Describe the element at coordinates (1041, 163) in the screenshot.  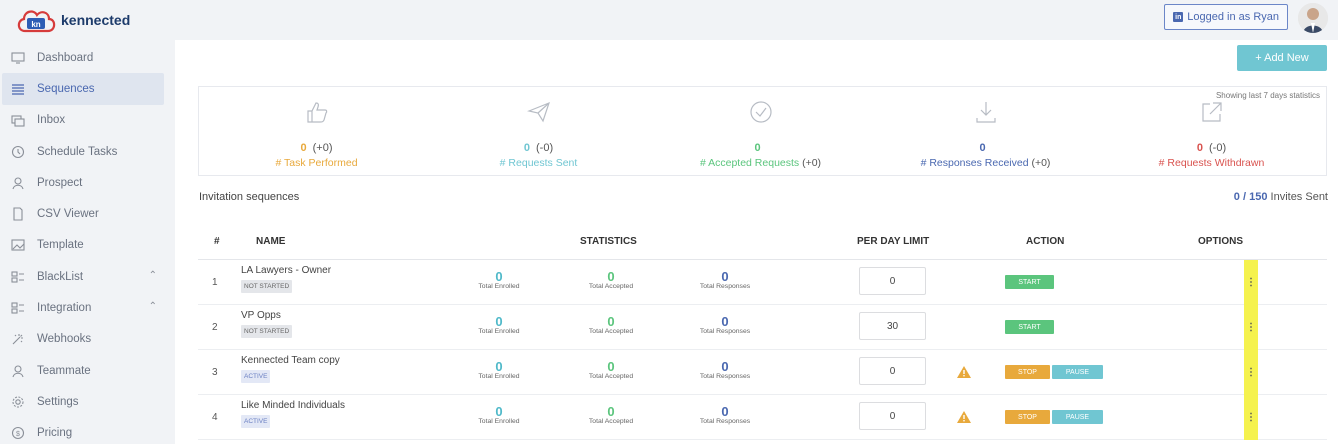
I see `stat-label-suffix: (+0)` at that location.